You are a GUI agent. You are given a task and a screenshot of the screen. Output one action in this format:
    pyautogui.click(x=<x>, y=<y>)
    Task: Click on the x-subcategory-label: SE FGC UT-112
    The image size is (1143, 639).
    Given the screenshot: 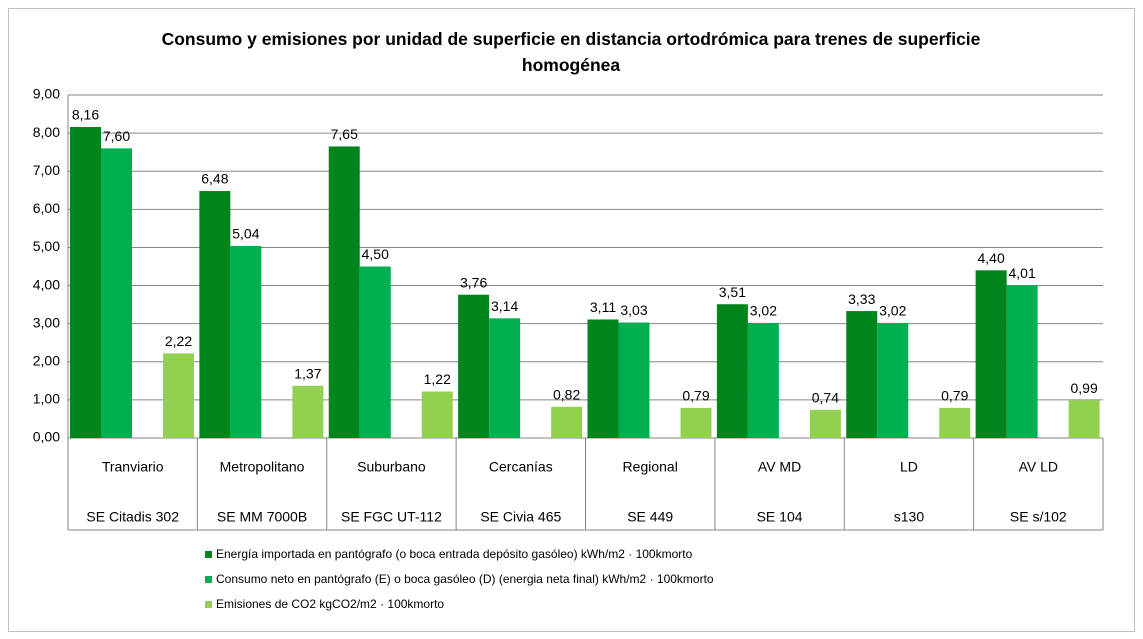 What is the action you would take?
    pyautogui.click(x=391, y=517)
    